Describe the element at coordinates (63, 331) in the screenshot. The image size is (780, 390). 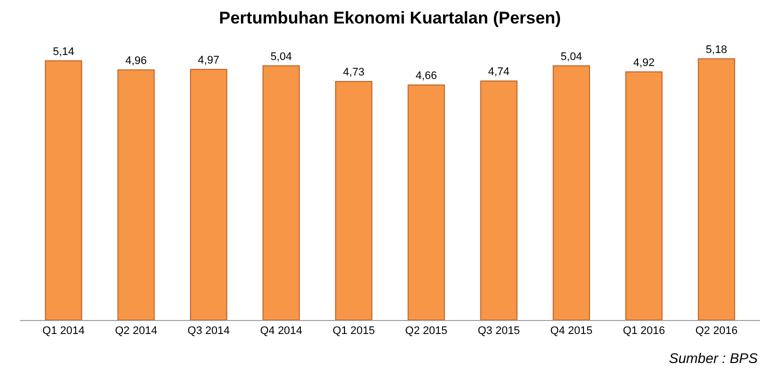
I see `x-tick-label: Q1 2014` at that location.